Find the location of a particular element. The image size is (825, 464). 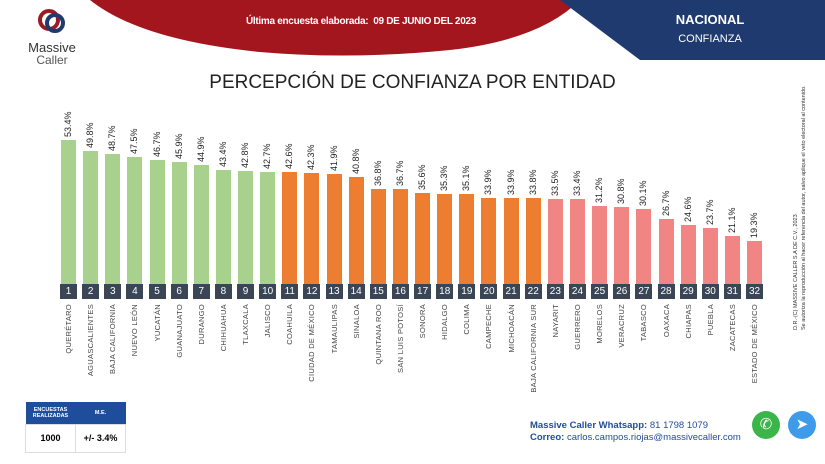

state-label: DURANGO is located at coordinates (201, 324).